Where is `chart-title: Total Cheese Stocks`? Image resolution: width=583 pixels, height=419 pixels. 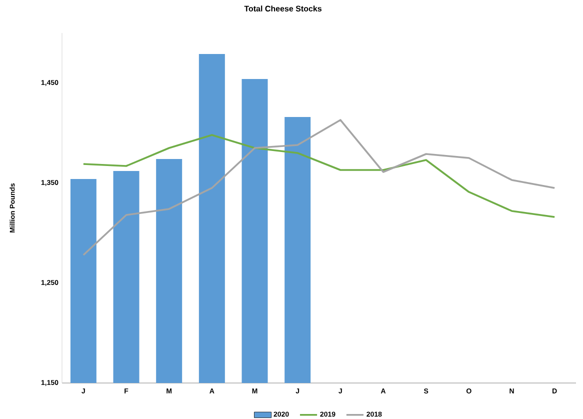 chart-title: Total Cheese Stocks is located at coordinates (283, 9).